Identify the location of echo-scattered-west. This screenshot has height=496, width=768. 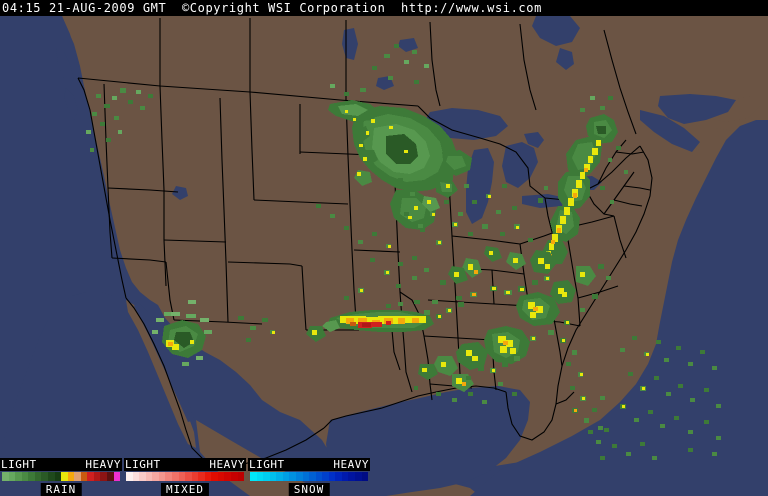
(411, 238).